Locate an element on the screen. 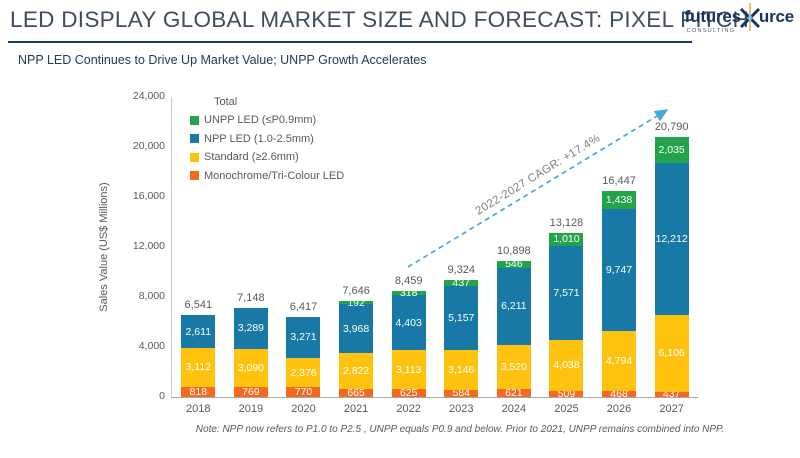  bar-segment: 9,747 is located at coordinates (619, 270).